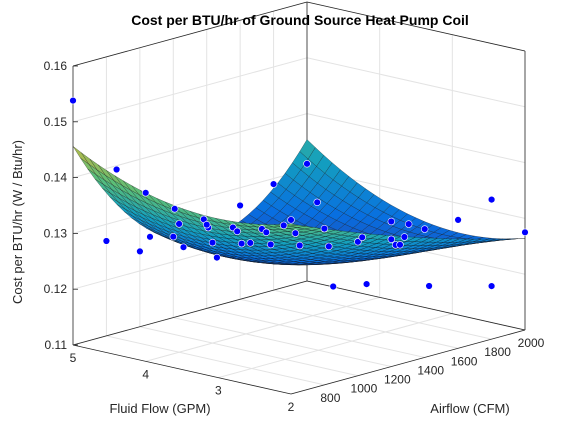  Describe the element at coordinates (291, 407) in the screenshot. I see `y-tick-label: 2` at that location.